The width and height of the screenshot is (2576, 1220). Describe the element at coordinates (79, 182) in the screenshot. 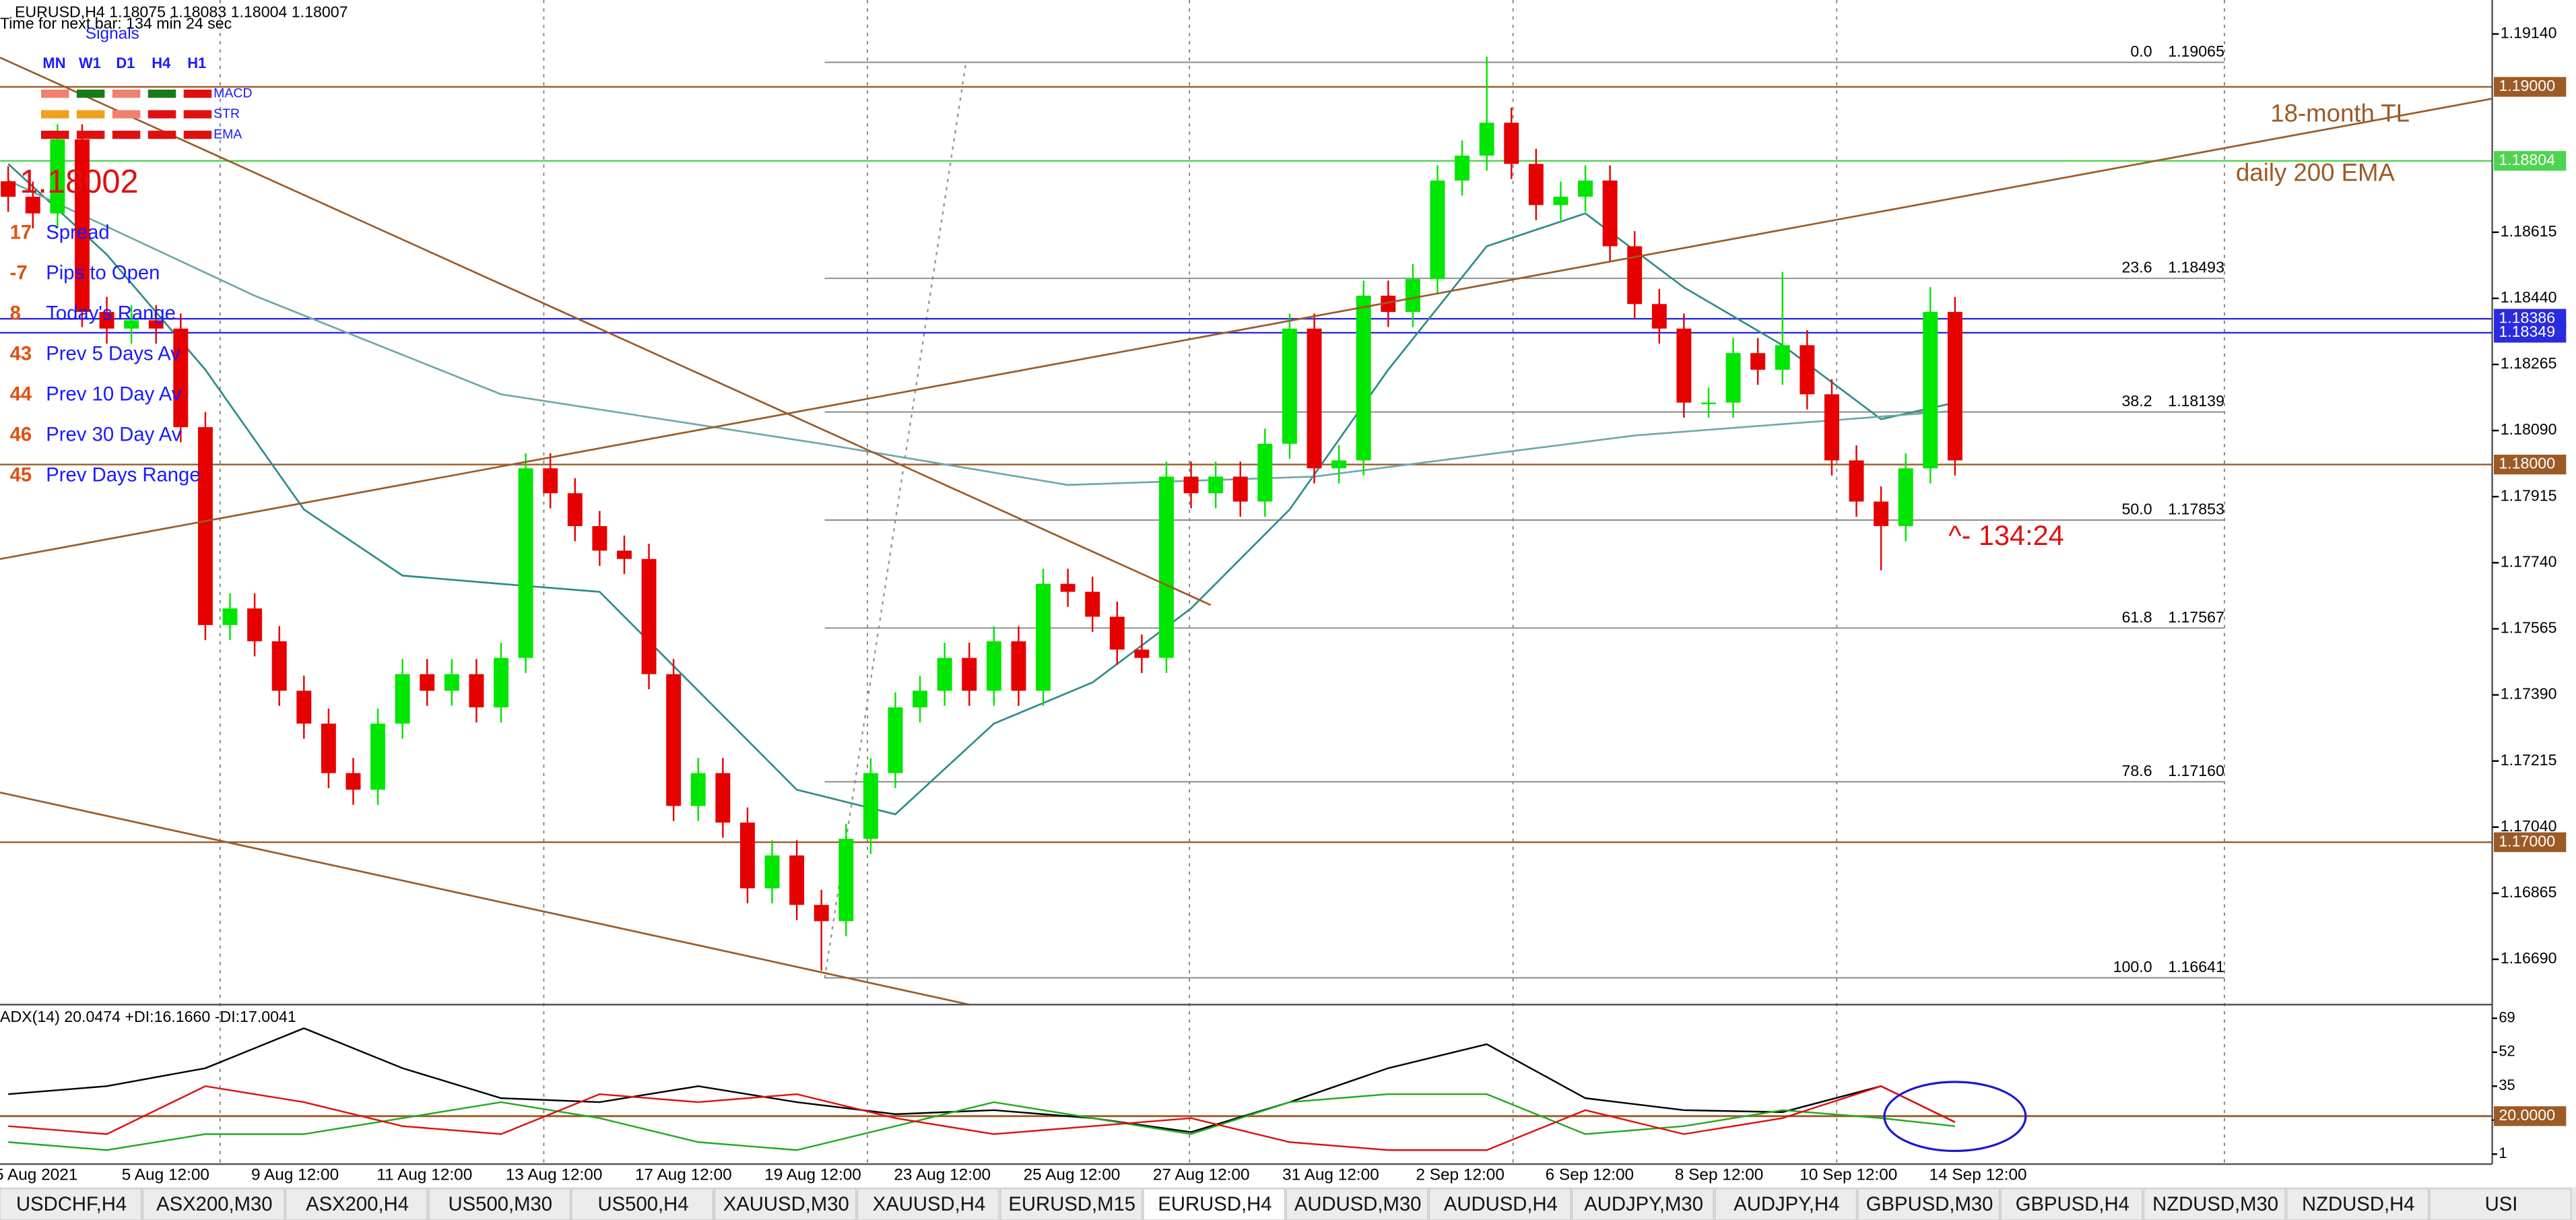

I see `current-price: 1.18002` at that location.